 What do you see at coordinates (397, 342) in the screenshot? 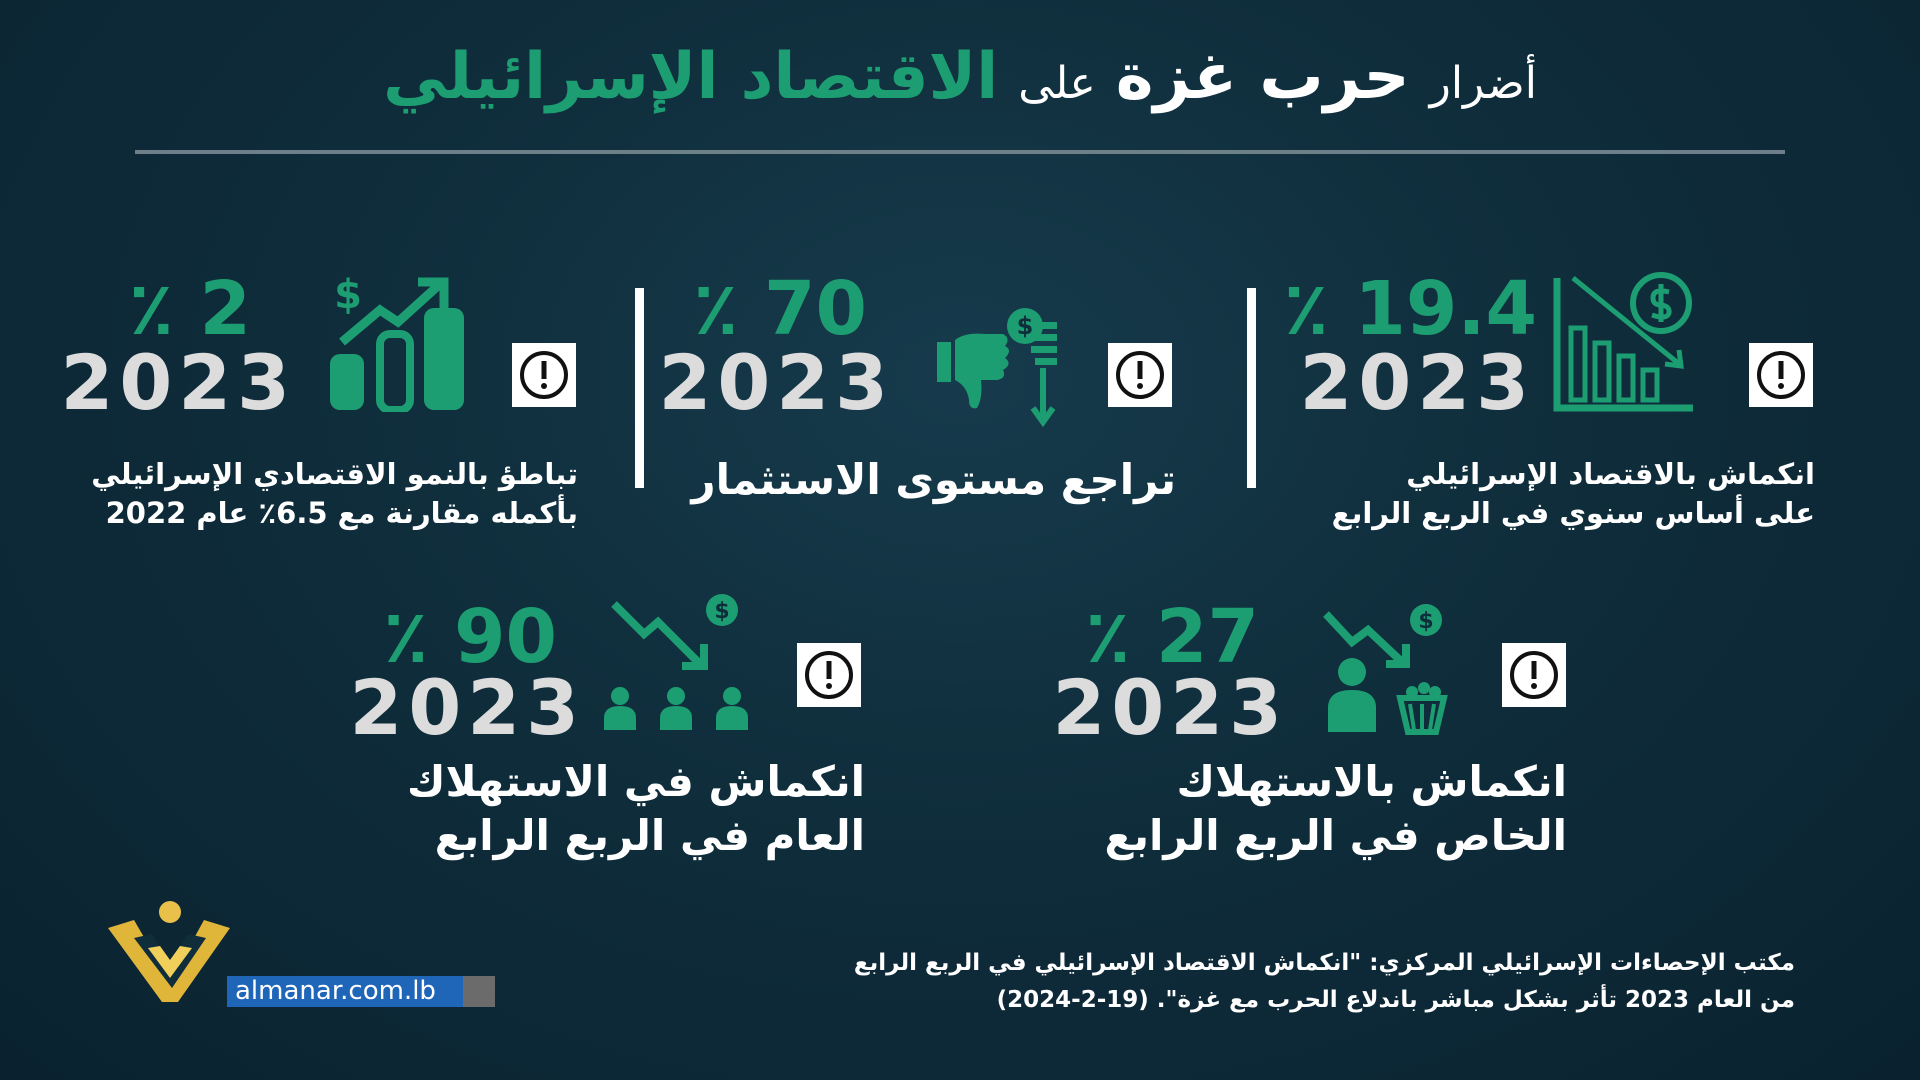
I see `growth-chart-icon: $` at bounding box center [397, 342].